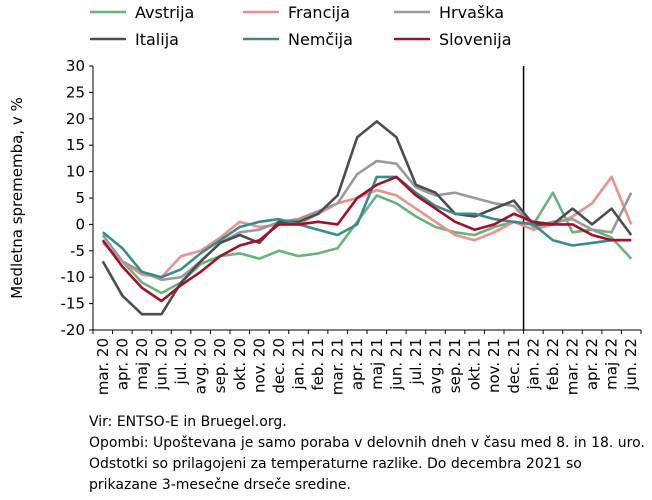  What do you see at coordinates (357, 364) in the screenshot?
I see `x-tick-label: apr. 21` at bounding box center [357, 364].